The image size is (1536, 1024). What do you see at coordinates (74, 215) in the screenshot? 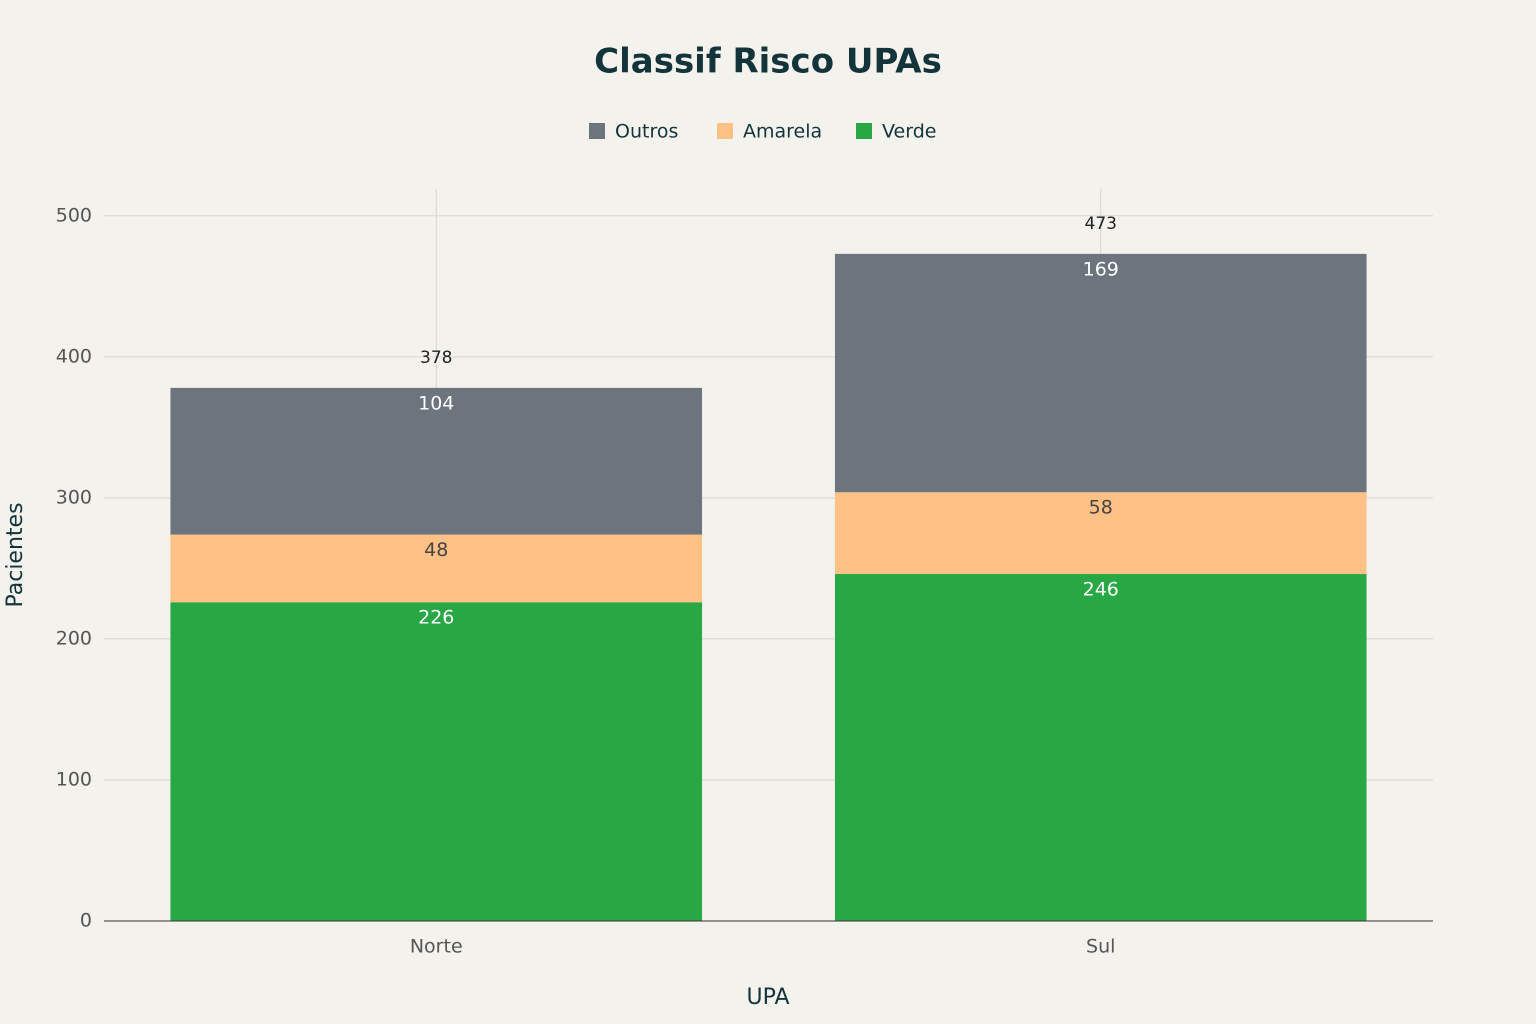
I see `y-tick-label: 500` at bounding box center [74, 215].